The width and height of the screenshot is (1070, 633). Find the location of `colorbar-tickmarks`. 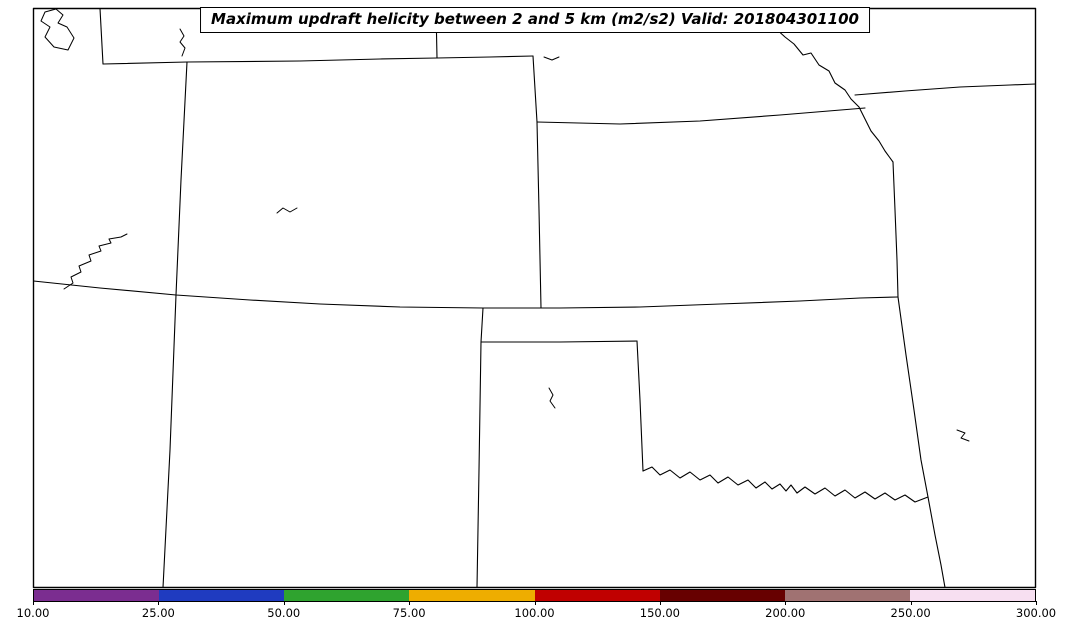

colorbar-tickmarks is located at coordinates (535, 603).